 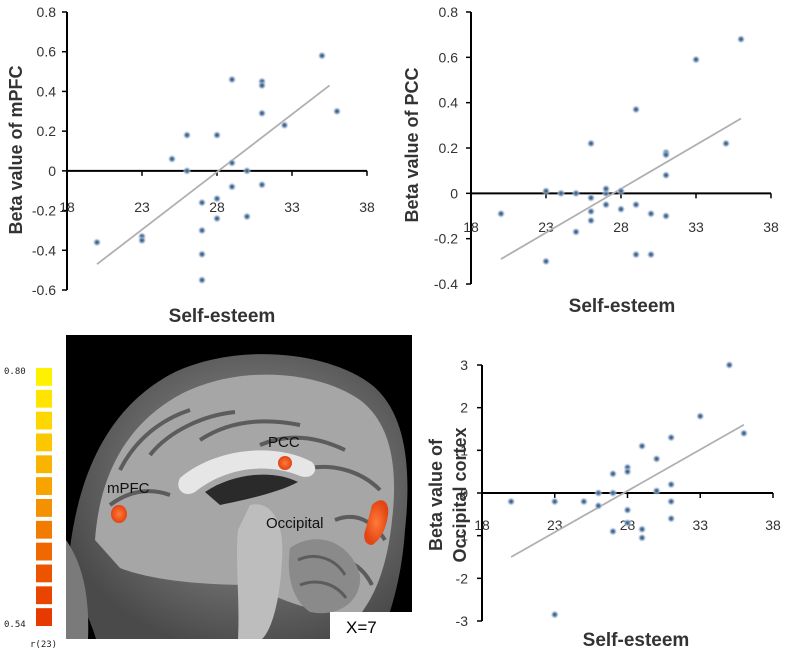 I want to click on y-axis-label-occipital-line2: Occipital cortex, so click(x=460, y=494).